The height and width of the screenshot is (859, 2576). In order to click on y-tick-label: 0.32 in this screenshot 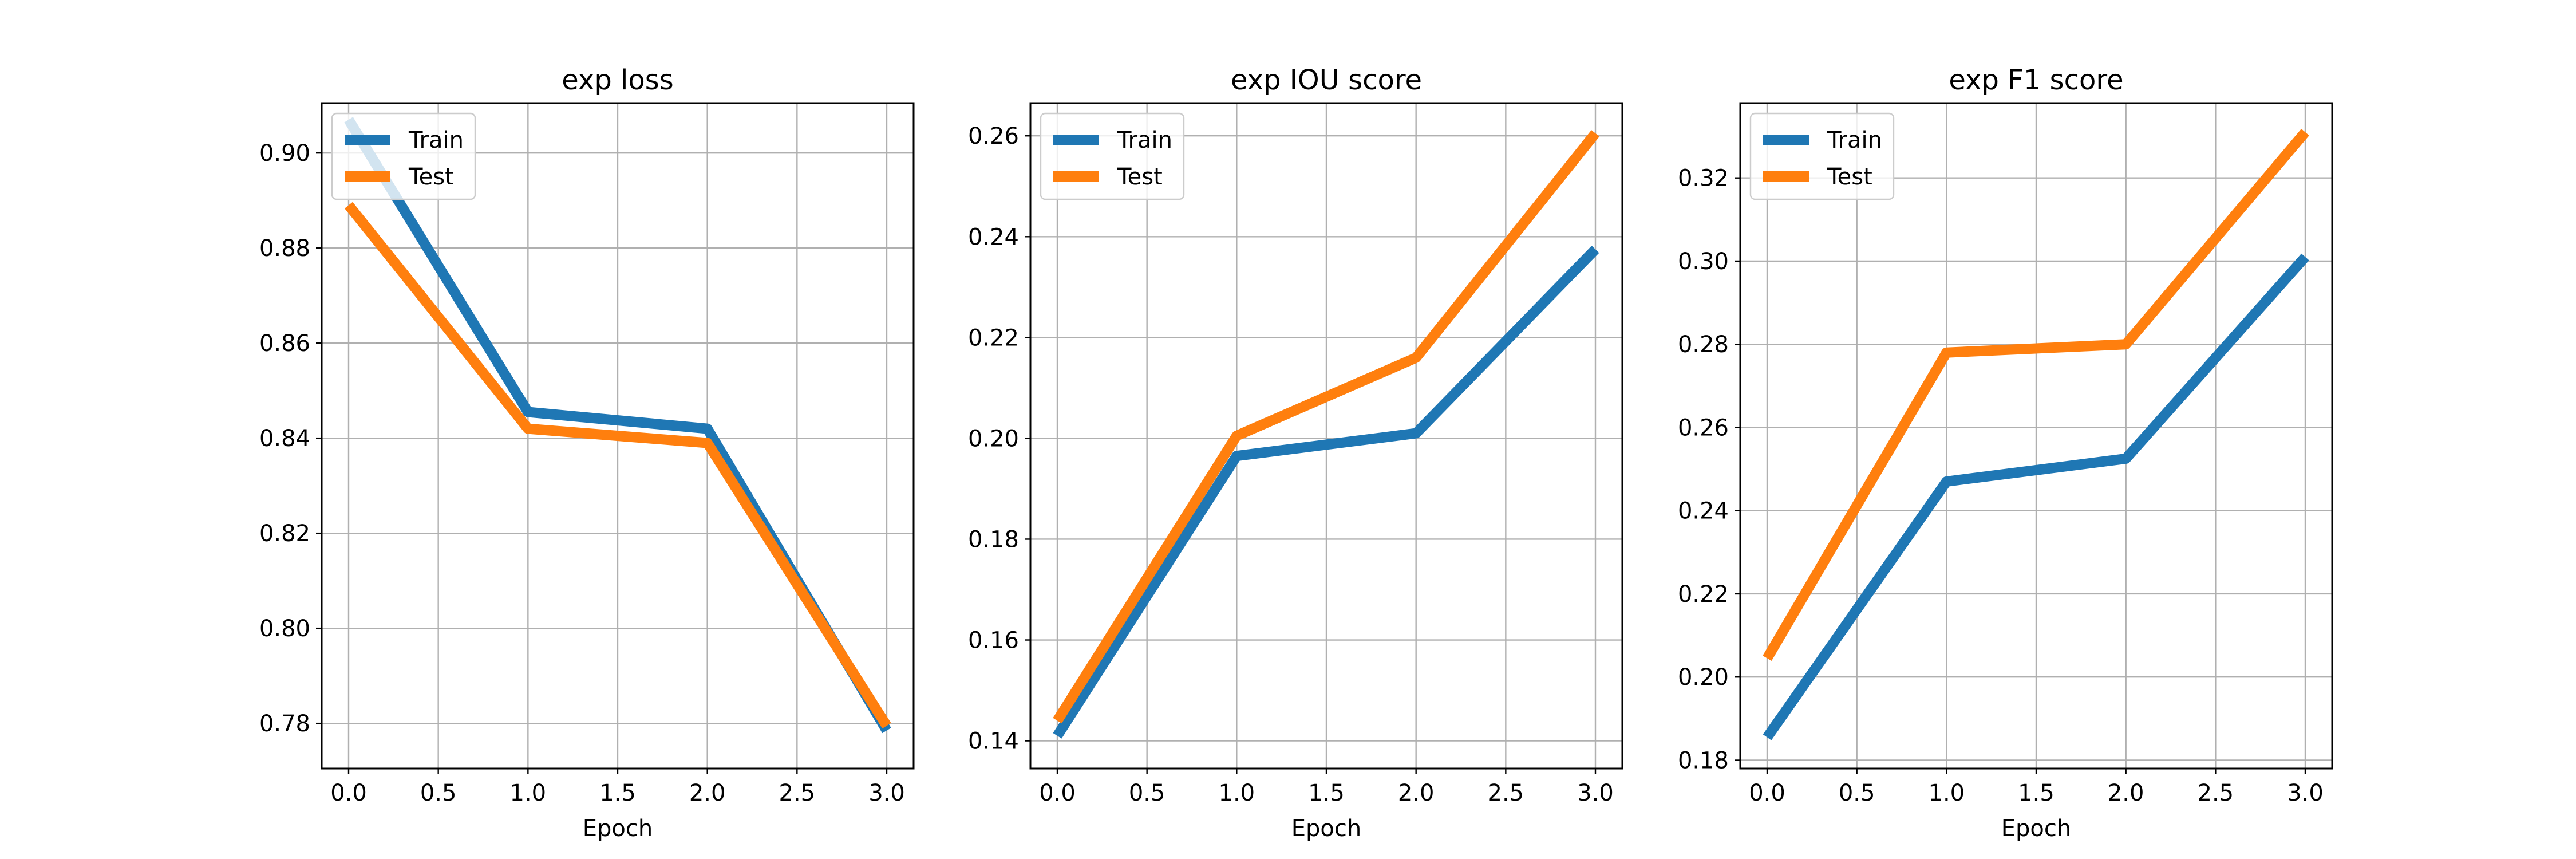, I will do `click(1703, 179)`.